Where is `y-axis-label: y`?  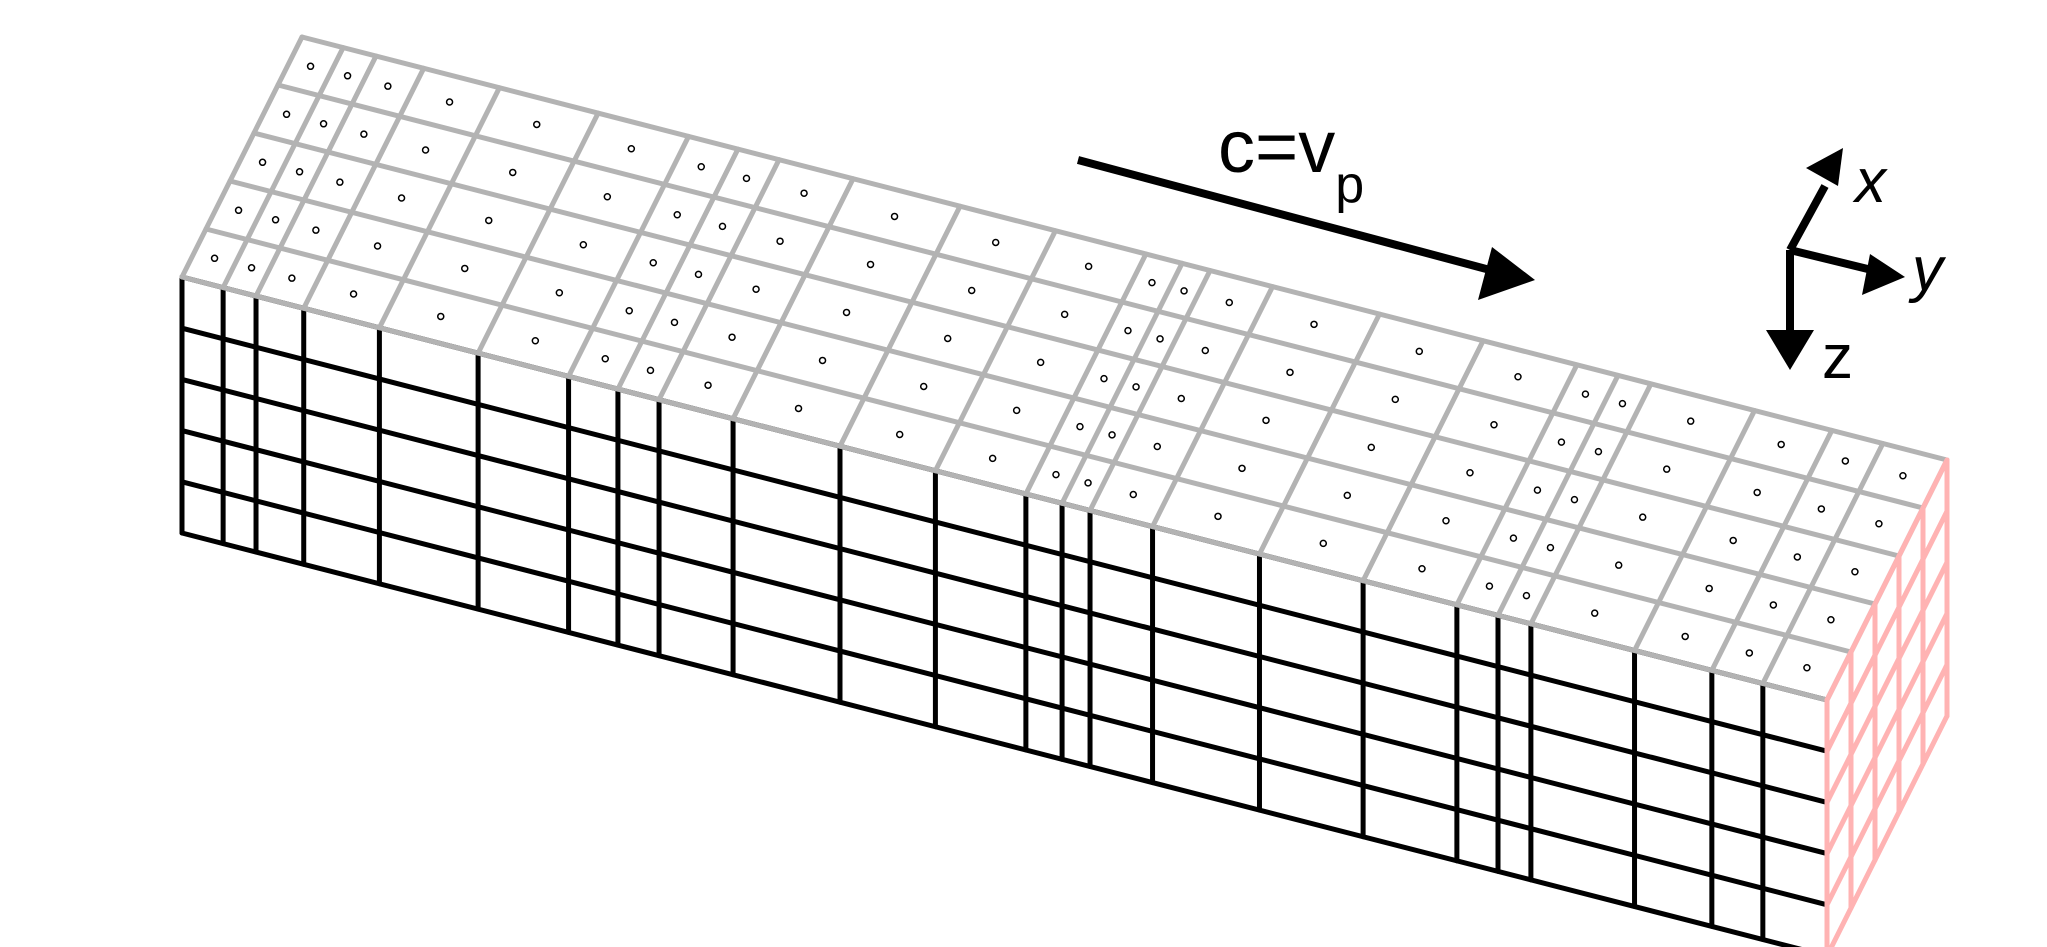 y-axis-label: y is located at coordinates (1927, 269).